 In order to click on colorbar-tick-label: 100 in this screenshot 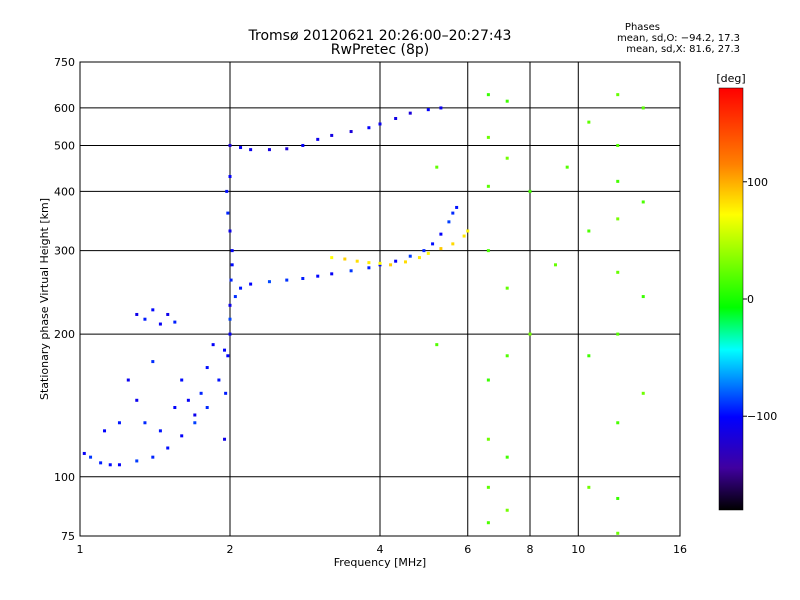, I will do `click(757, 182)`.